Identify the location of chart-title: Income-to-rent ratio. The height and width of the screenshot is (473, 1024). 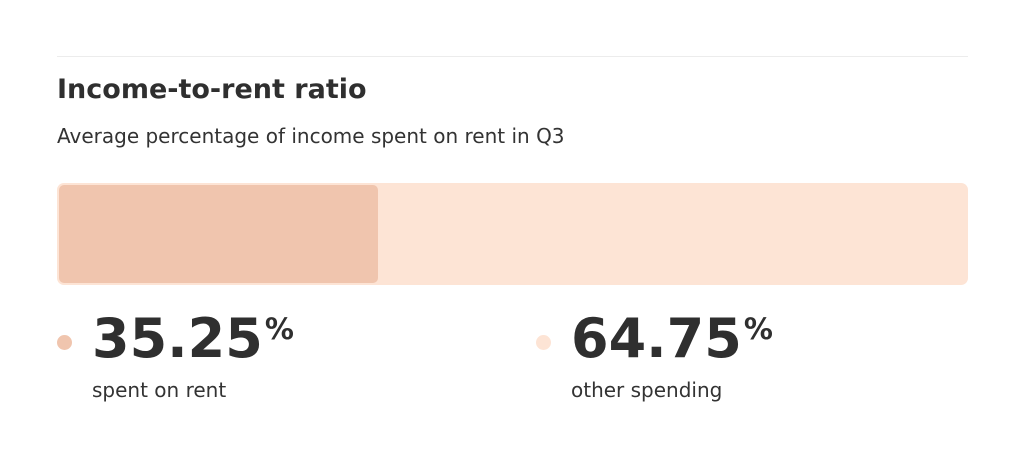
(212, 89).